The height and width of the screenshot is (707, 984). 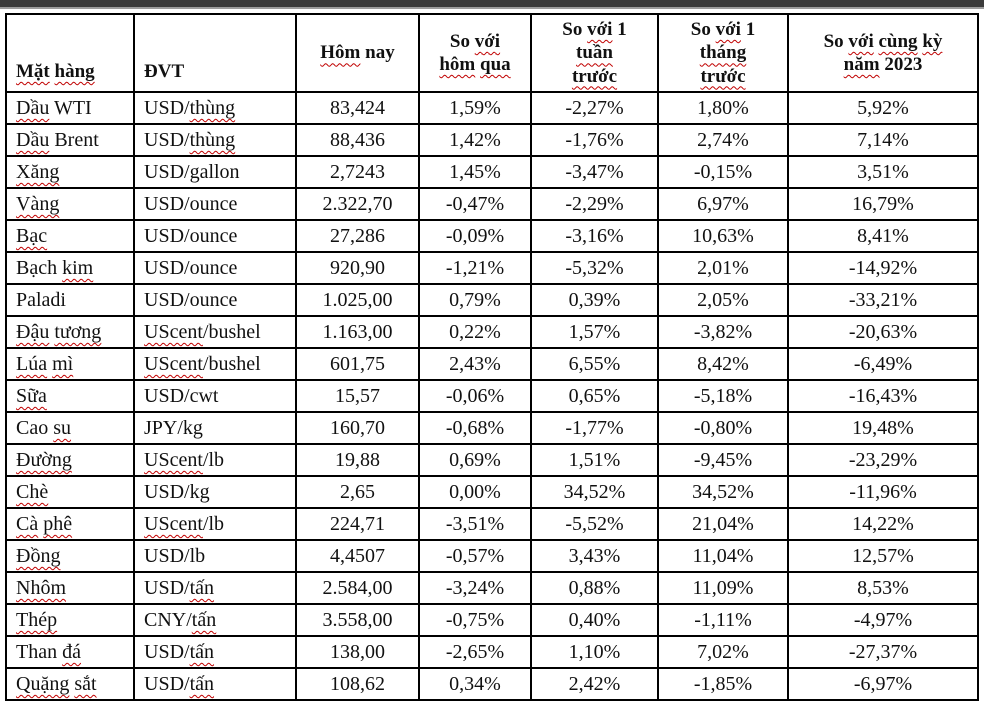 What do you see at coordinates (723, 684) in the screenshot?
I see `cell-vs_month: -1,85%` at bounding box center [723, 684].